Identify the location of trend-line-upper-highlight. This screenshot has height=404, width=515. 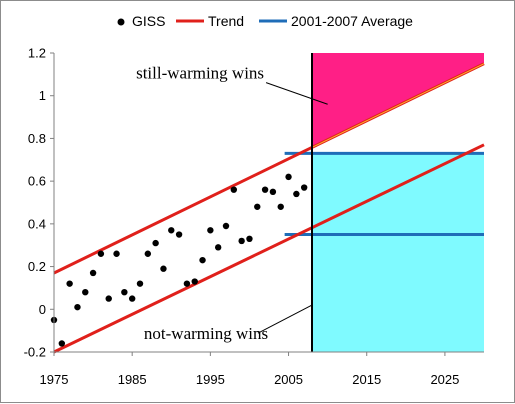
(398, 105).